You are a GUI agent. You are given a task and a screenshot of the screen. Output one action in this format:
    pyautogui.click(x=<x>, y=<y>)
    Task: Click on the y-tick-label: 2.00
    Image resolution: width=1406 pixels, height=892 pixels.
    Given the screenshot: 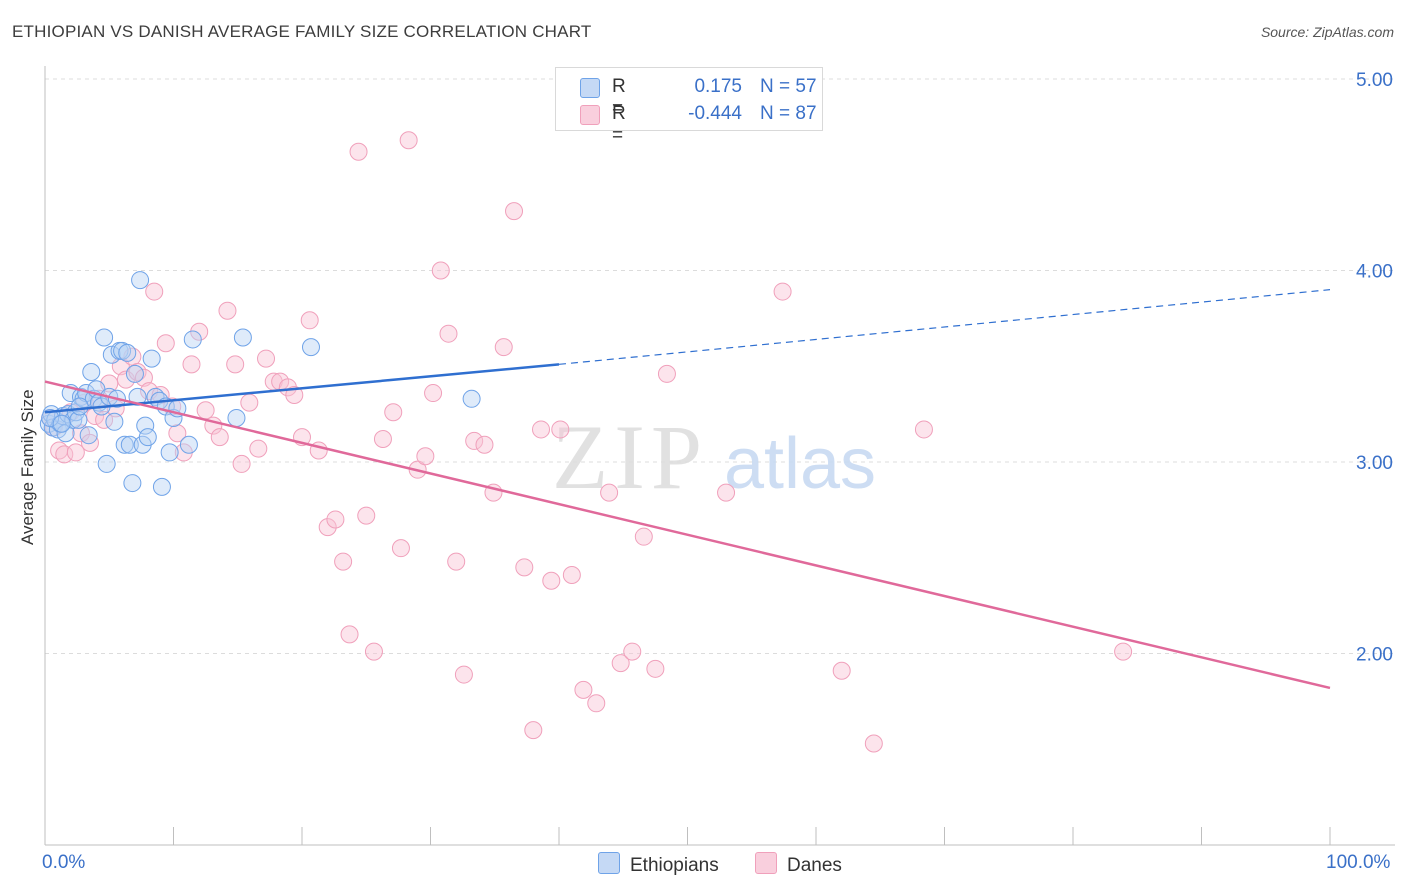 What is the action you would take?
    pyautogui.click(x=1374, y=655)
    